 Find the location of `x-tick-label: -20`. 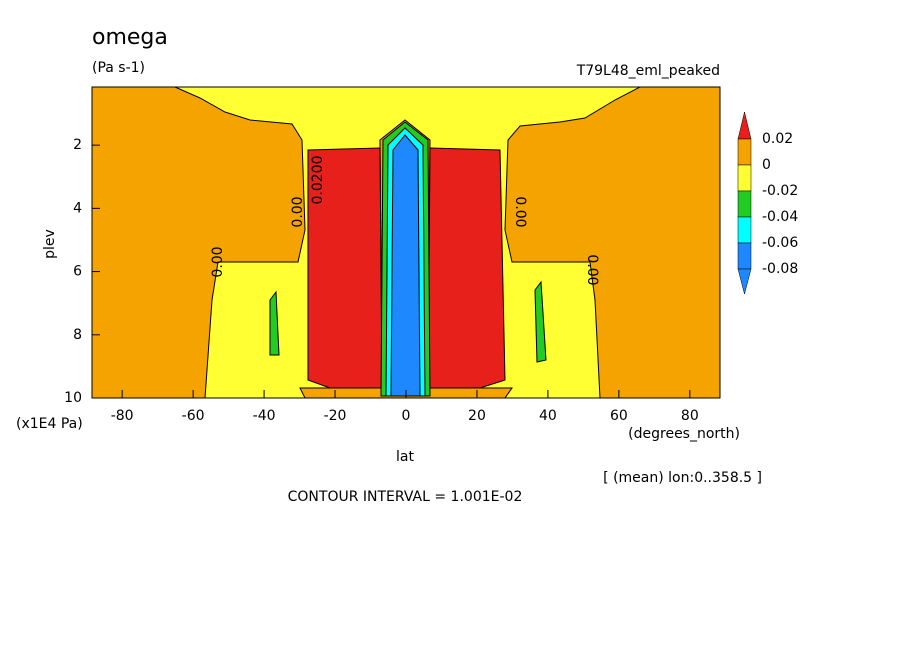

x-tick-label: -20 is located at coordinates (335, 416).